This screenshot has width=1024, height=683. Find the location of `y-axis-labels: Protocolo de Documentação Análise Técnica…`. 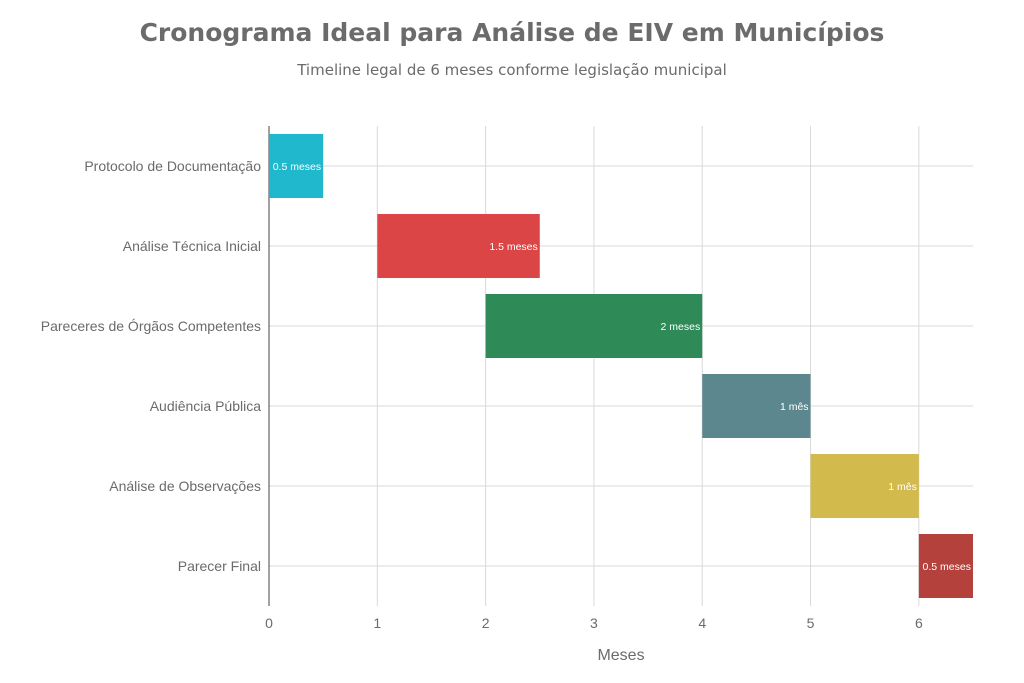

y-axis-labels: Protocolo de Documentação Análise Técnica… is located at coordinates (151, 366).